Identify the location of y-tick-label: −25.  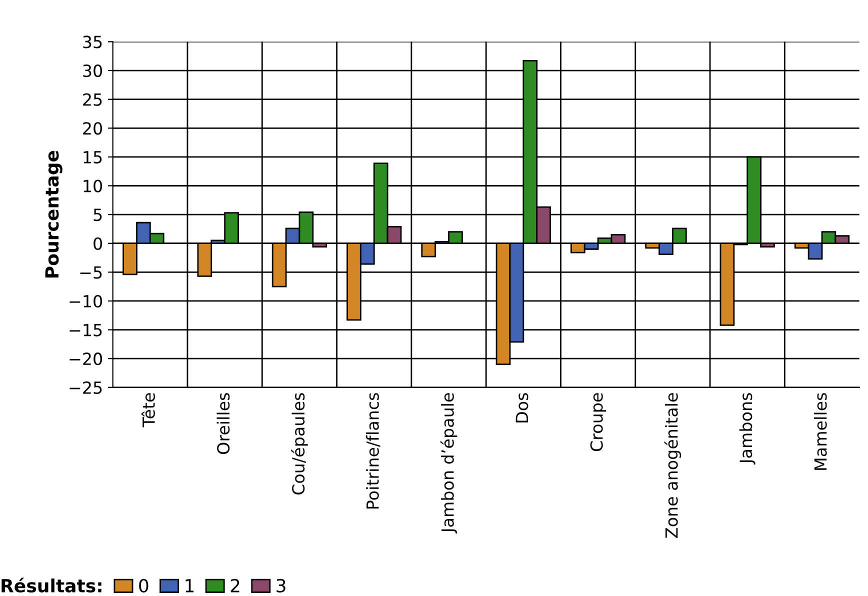
(86, 387).